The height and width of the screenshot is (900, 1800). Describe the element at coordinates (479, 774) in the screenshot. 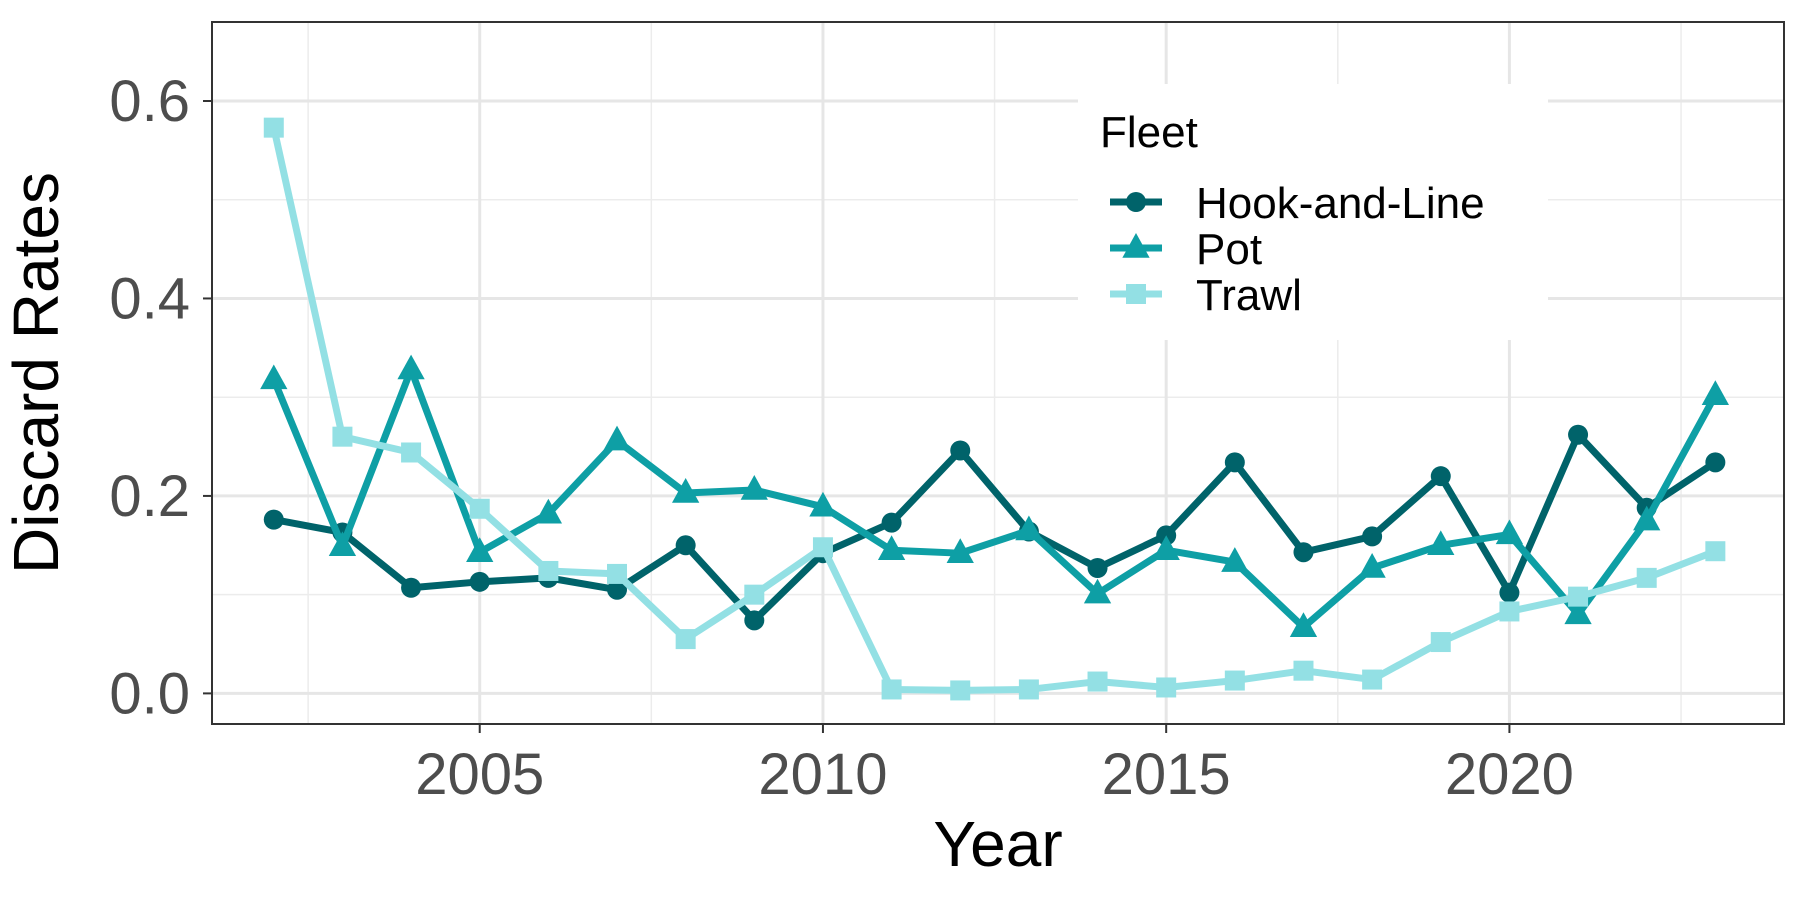

I see `x-tick-label: 2005` at that location.